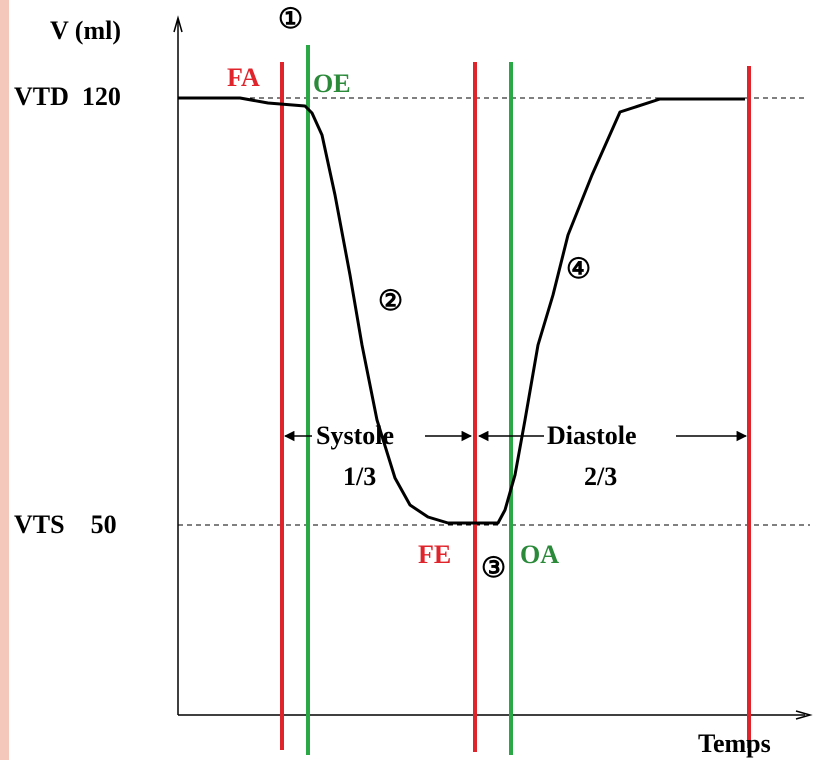 The width and height of the screenshot is (815, 760). Describe the element at coordinates (493, 568) in the screenshot. I see `phase-3-marker: ③` at that location.